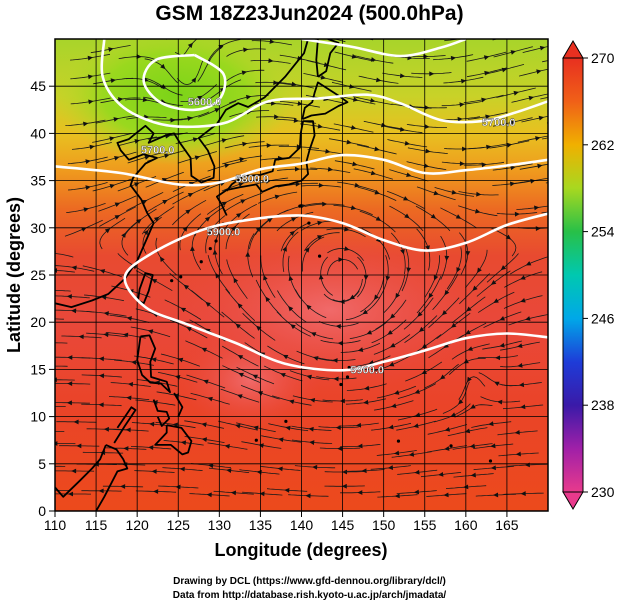 This screenshot has width=619, height=605. I want to click on y-tick-label: 10, so click(38, 417).